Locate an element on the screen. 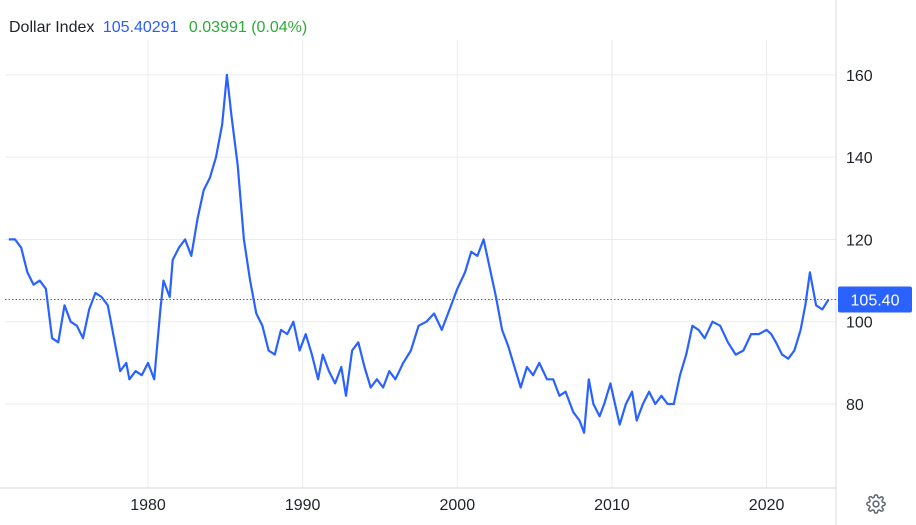 The width and height of the screenshot is (916, 525). gear-icon is located at coordinates (876, 504).